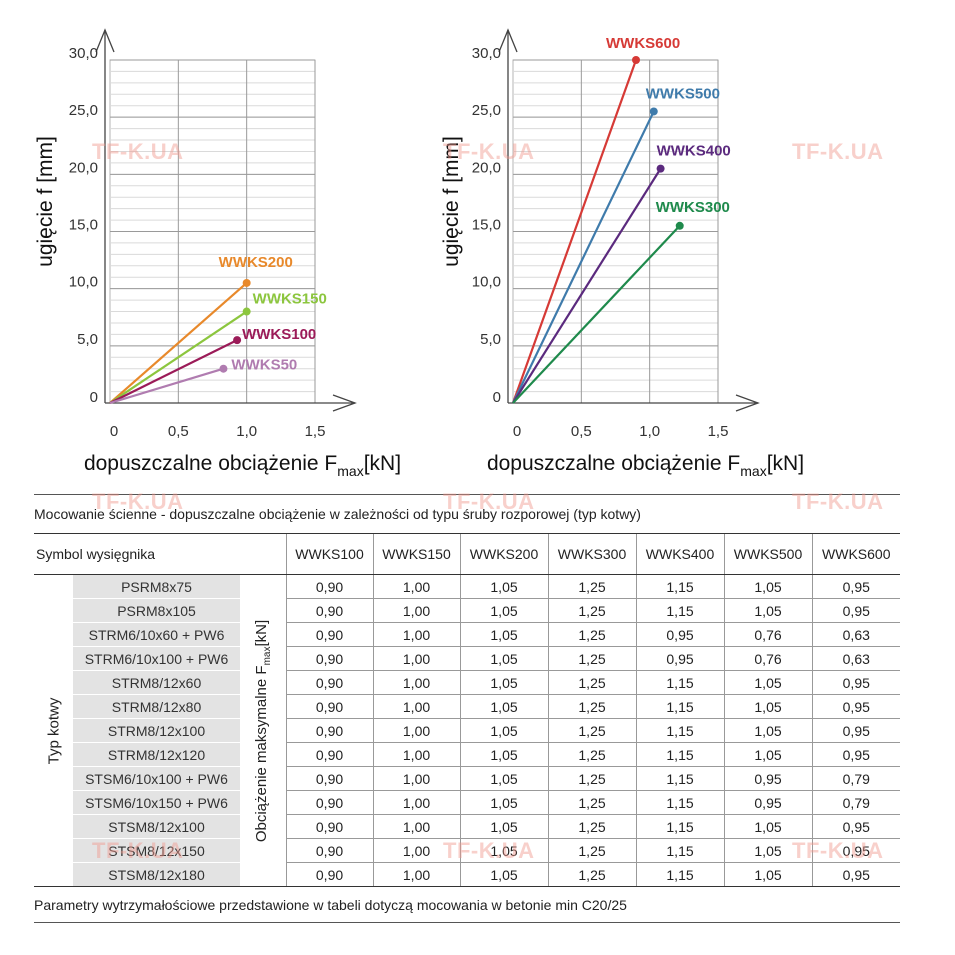 The width and height of the screenshot is (955, 955). What do you see at coordinates (649, 431) in the screenshot?
I see `x-tick-label: 1,0` at bounding box center [649, 431].